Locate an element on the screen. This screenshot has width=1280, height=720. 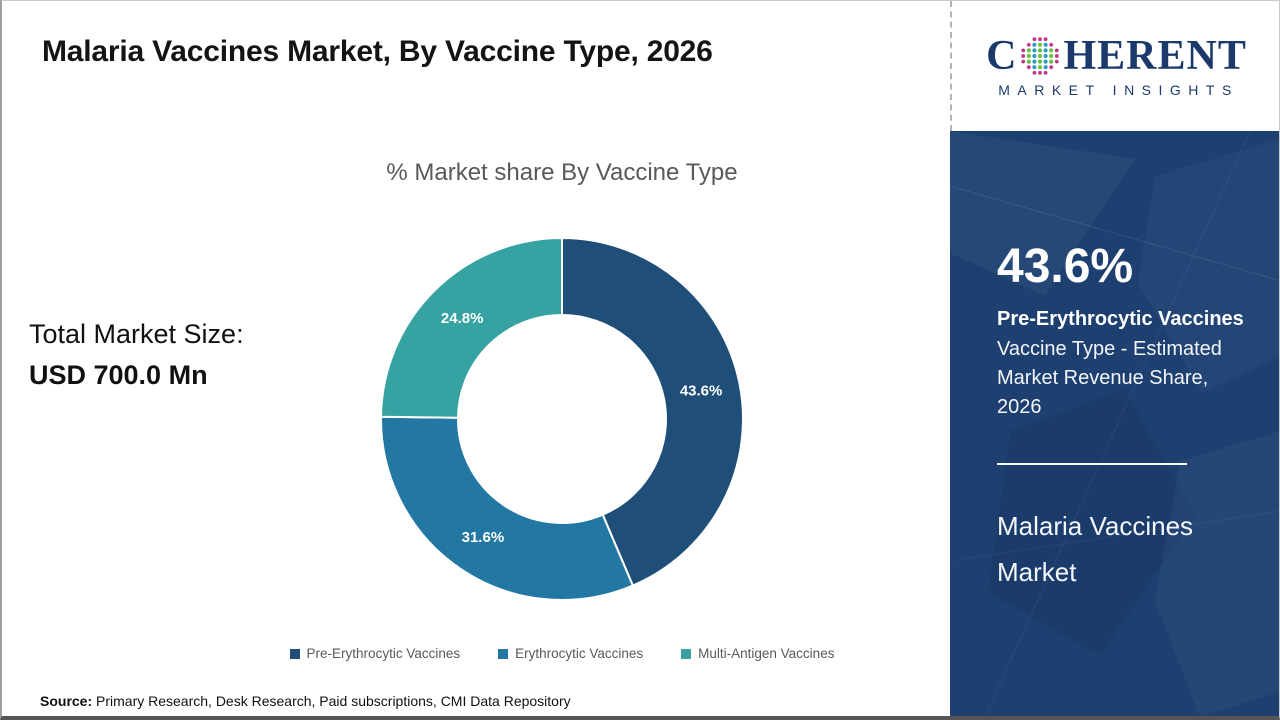
donut-chart-svg: 43.6% 31.6% 24.8% is located at coordinates (561, 418).